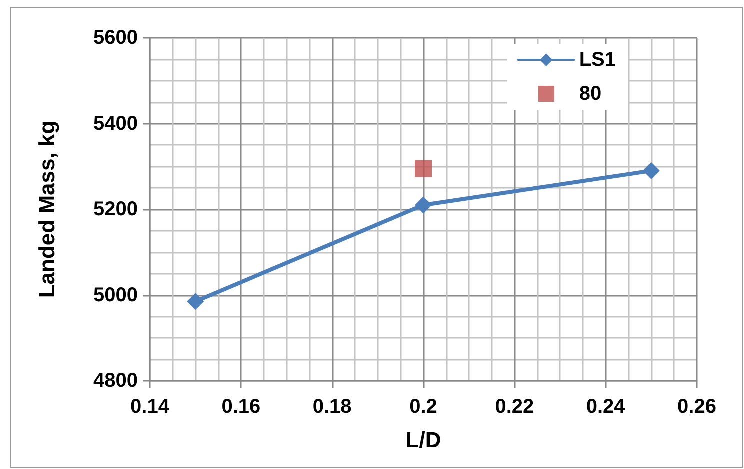 Image resolution: width=744 pixels, height=469 pixels. I want to click on x-axis-title: L/D, so click(424, 440).